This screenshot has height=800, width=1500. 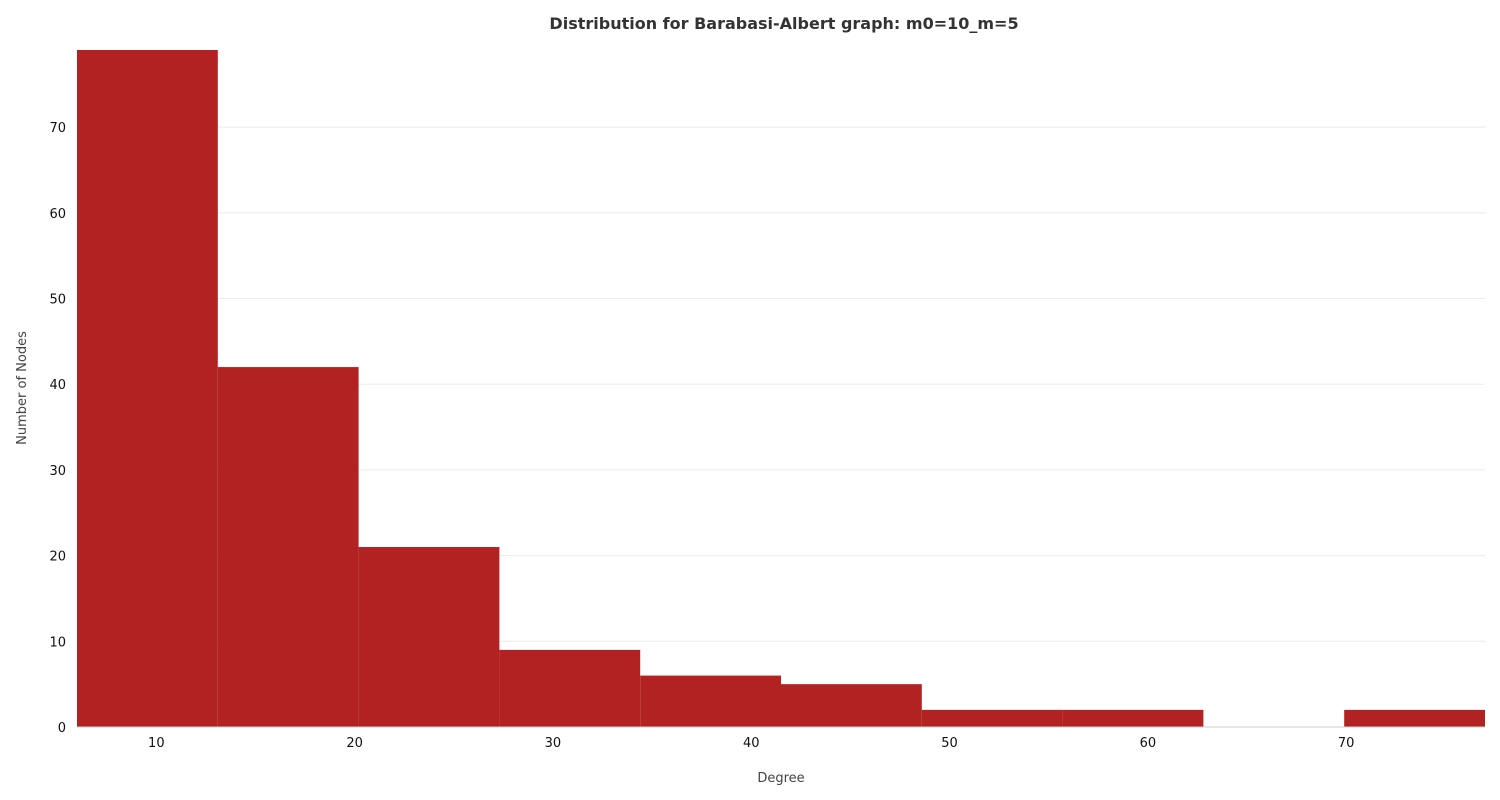 I want to click on x-tick-label: 20, so click(x=354, y=743).